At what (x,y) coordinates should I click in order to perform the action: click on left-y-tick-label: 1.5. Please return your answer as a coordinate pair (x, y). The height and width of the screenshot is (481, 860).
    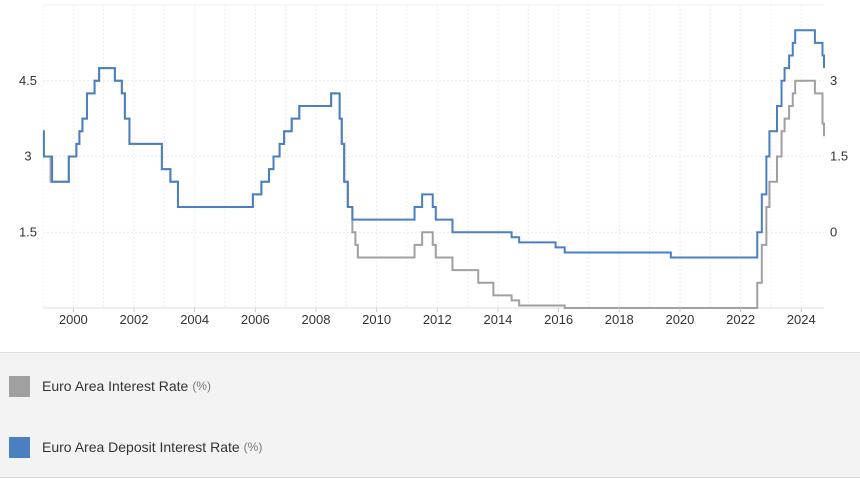
    Looking at the image, I should click on (28, 231).